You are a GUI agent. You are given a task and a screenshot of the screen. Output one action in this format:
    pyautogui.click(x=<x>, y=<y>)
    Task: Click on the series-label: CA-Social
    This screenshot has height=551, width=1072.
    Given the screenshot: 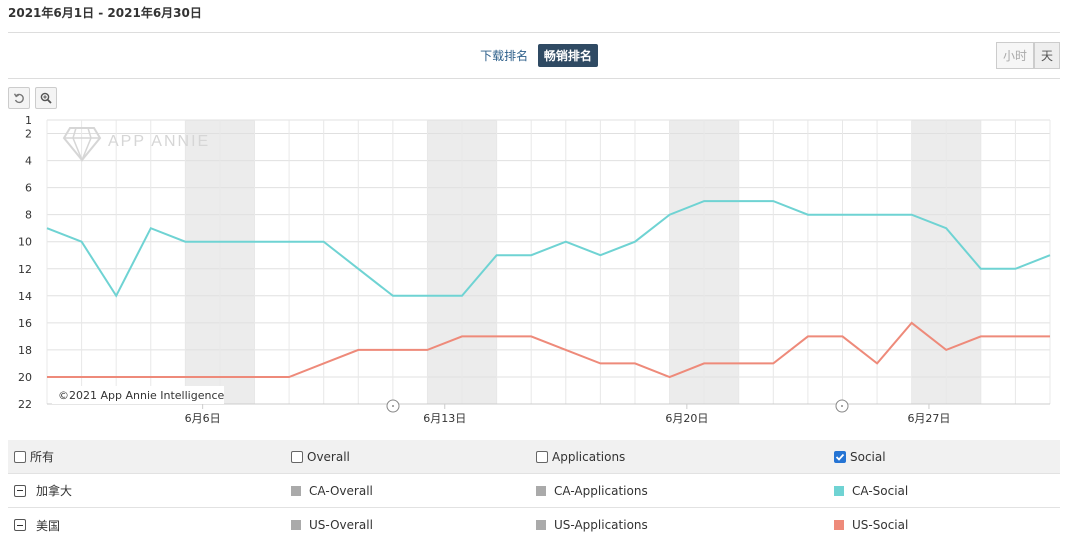 What is the action you would take?
    pyautogui.click(x=880, y=490)
    